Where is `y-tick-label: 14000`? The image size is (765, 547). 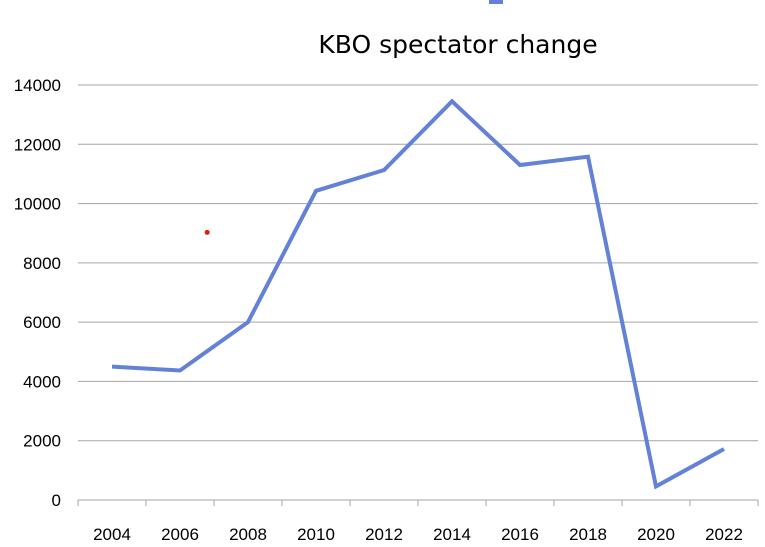
y-tick-label: 14000 is located at coordinates (37, 85).